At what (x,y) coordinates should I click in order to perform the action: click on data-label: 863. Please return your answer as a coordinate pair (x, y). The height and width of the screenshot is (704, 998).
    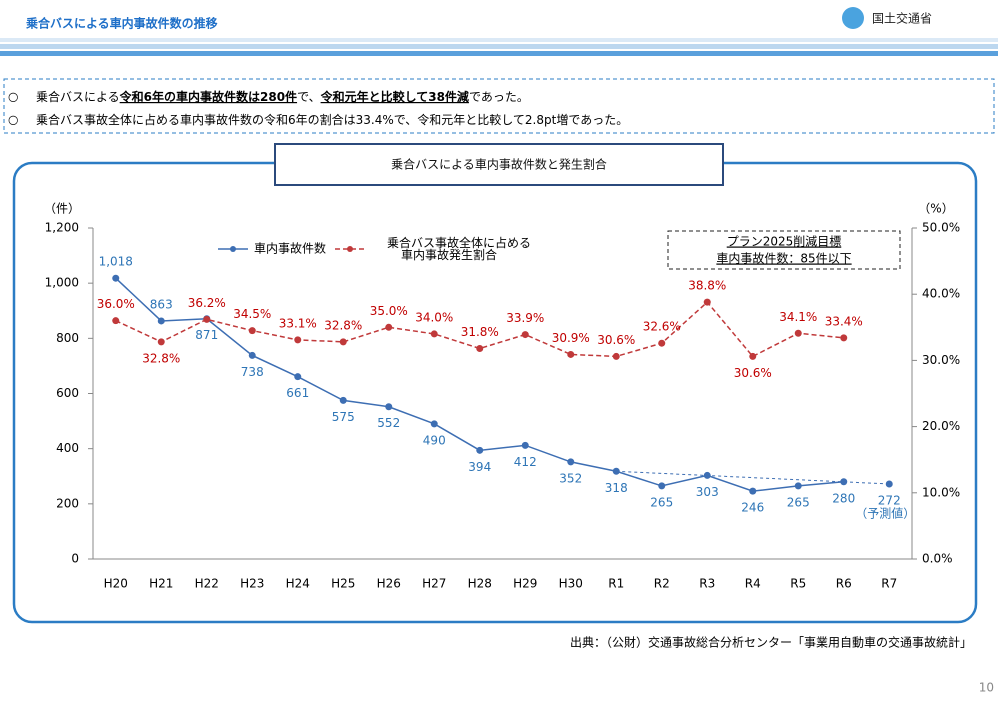
    Looking at the image, I should click on (161, 304).